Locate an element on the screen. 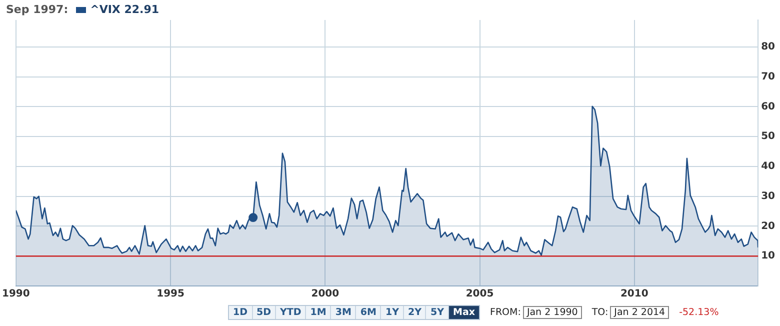 Image resolution: width=780 pixels, height=326 pixels. text: Jan 2 1990 is located at coordinates (552, 312).